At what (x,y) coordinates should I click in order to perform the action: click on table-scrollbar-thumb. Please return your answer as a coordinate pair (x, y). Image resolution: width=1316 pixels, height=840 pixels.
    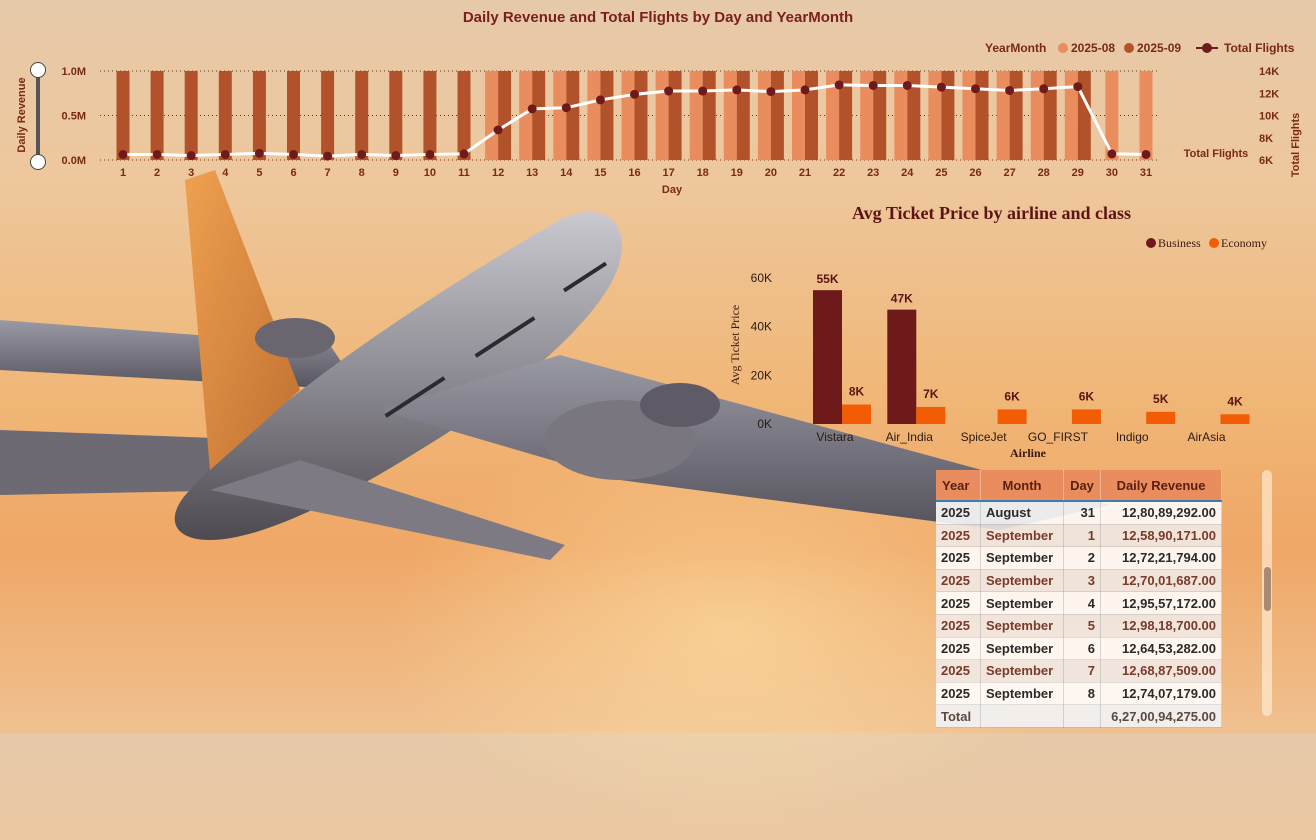
    Looking at the image, I should click on (1267, 589).